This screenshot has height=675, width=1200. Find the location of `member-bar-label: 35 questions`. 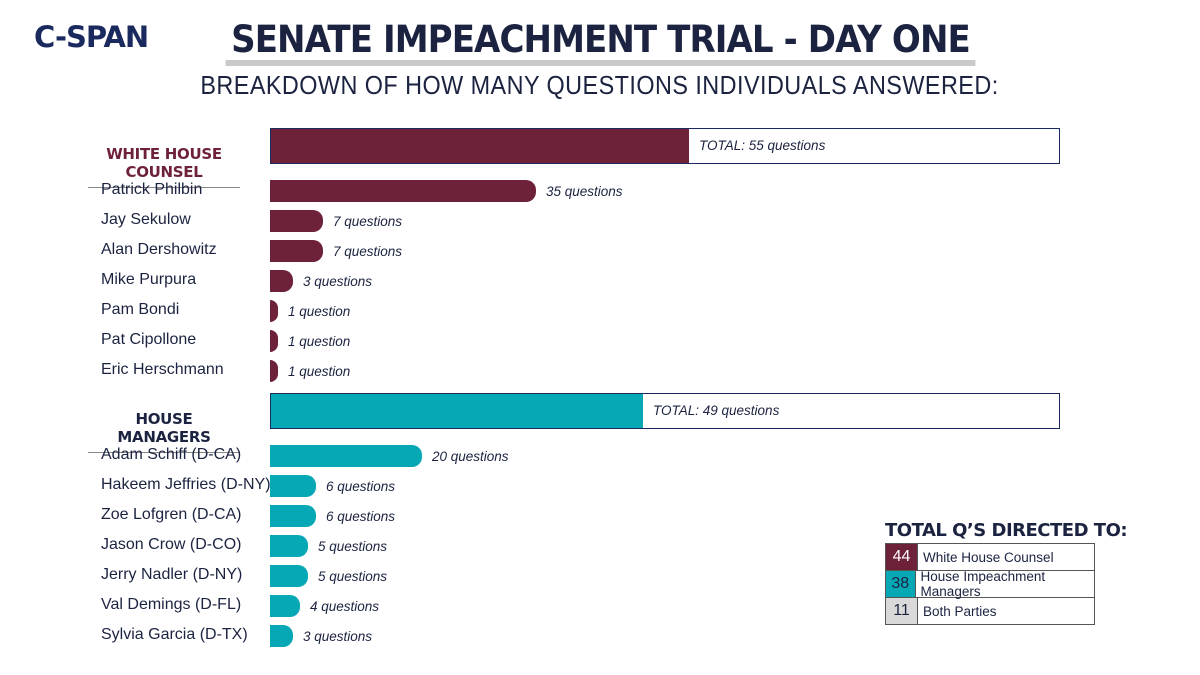

member-bar-label: 35 questions is located at coordinates (584, 191).